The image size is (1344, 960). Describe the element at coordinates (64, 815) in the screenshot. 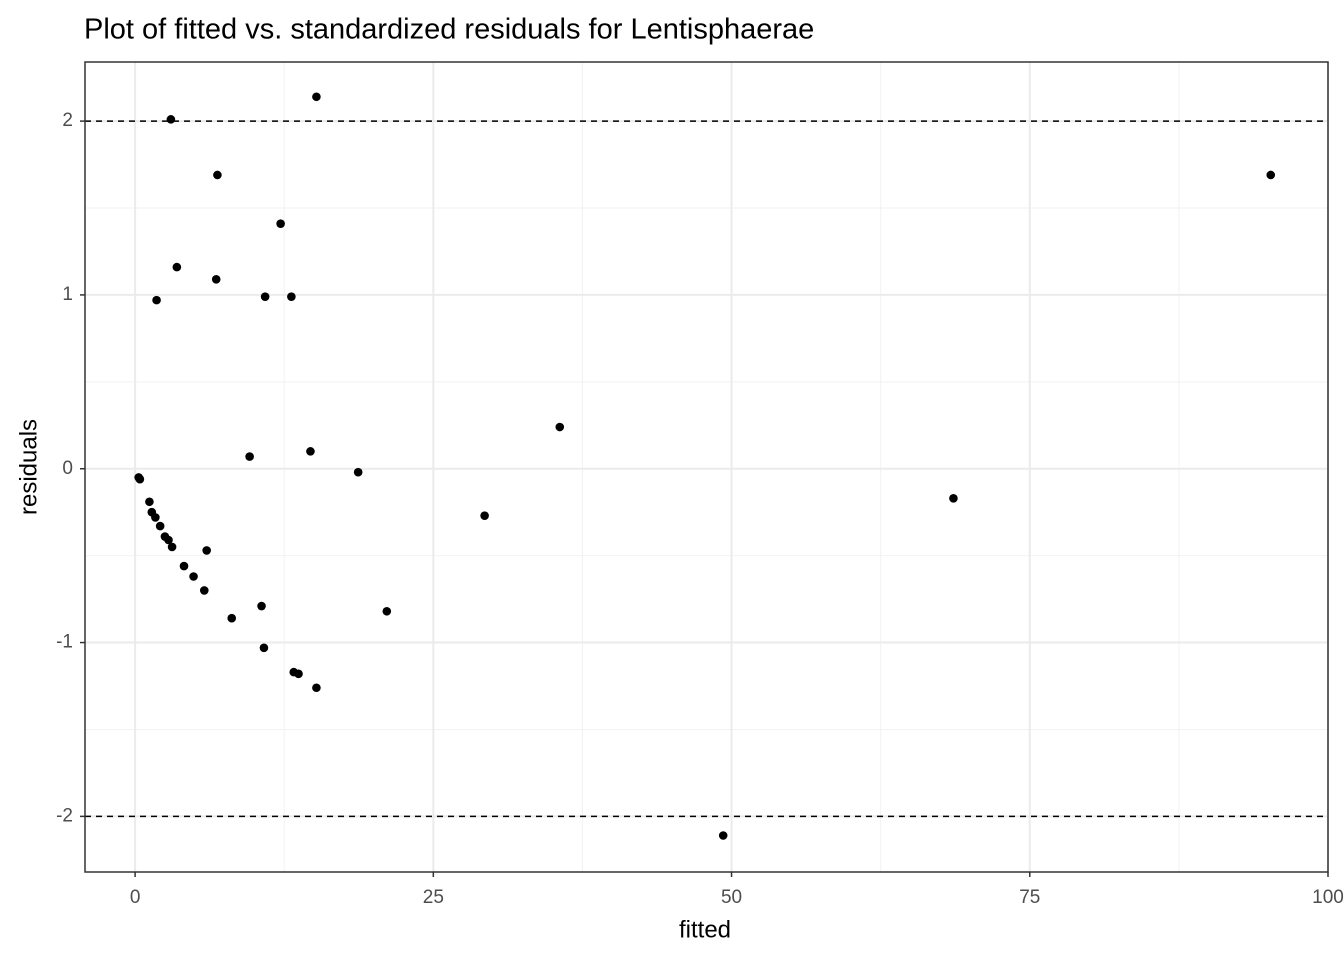

I see `y-tick-label: -2` at that location.